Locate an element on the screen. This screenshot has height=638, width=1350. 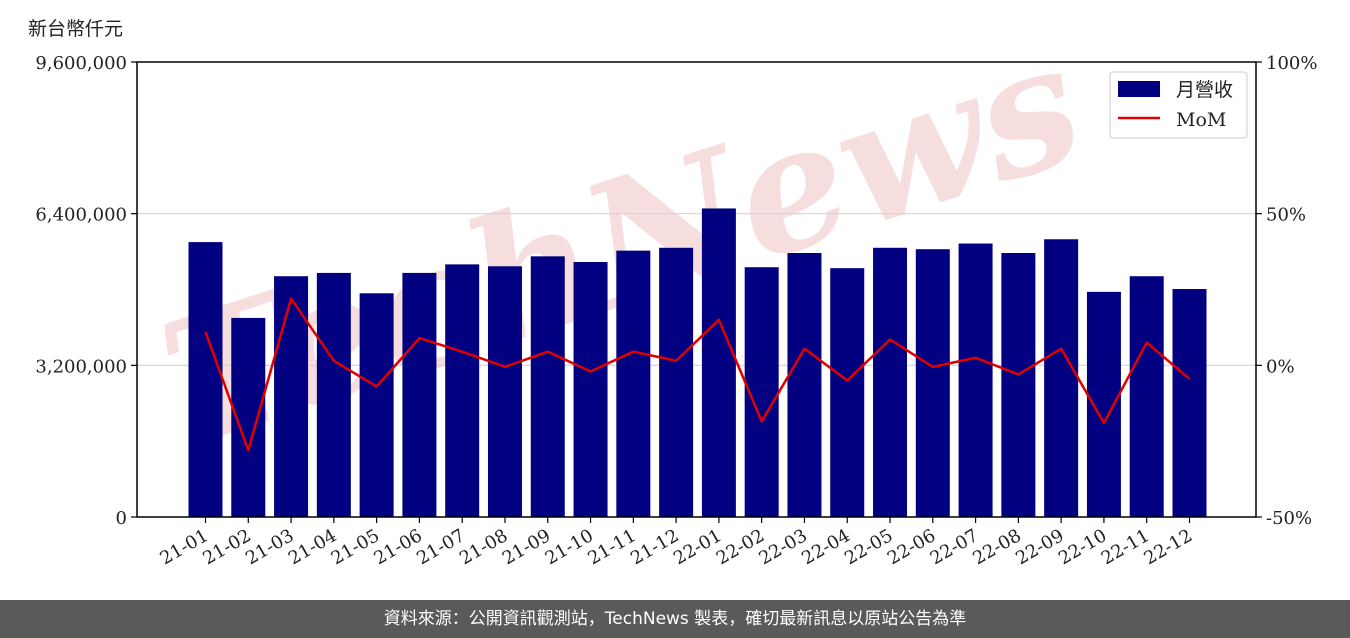
x-tick-label: 21-07 is located at coordinates (440, 547).